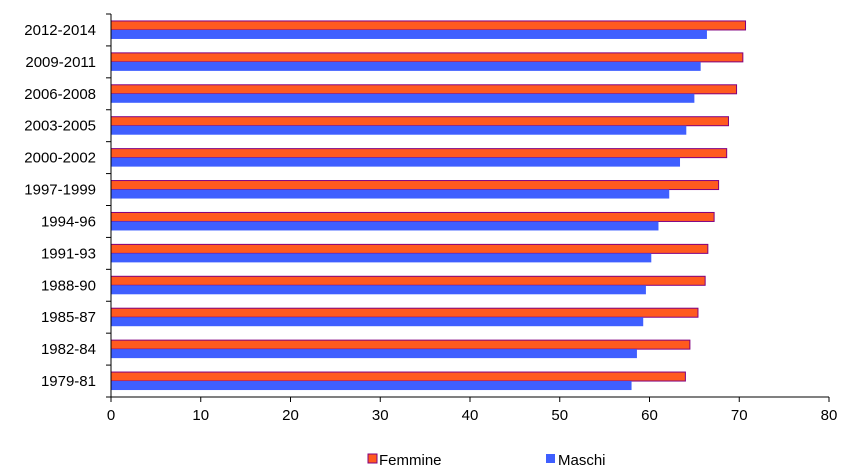 This screenshot has height=467, width=851. What do you see at coordinates (68, 317) in the screenshot?
I see `category-label: 1985-87` at bounding box center [68, 317].